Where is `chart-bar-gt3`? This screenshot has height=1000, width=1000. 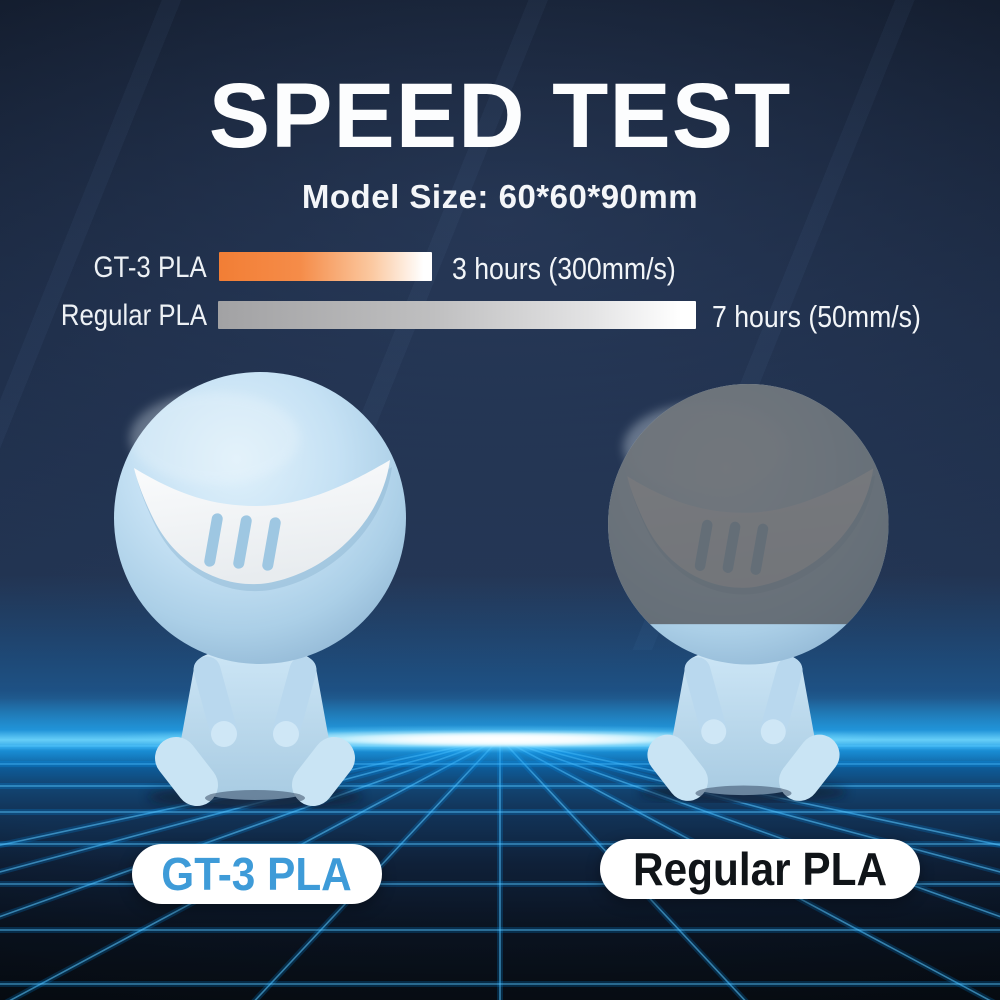 chart-bar-gt3 is located at coordinates (325, 266).